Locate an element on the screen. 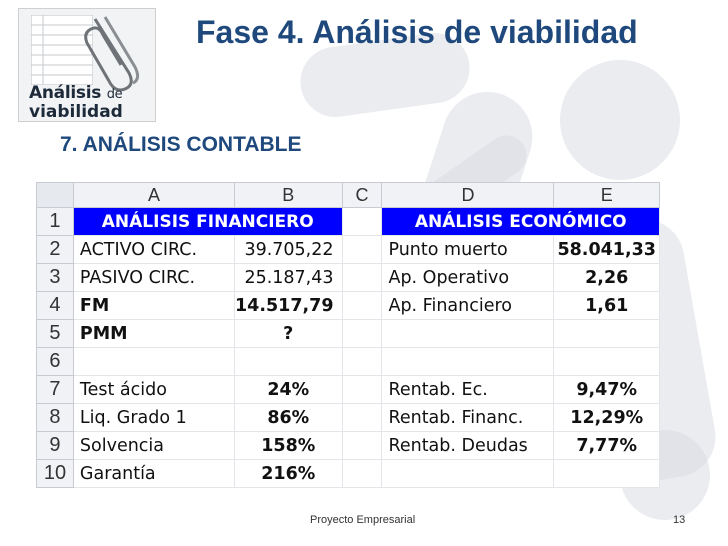 This screenshot has width=728, height=546. select-all-corner is located at coordinates (55, 195).